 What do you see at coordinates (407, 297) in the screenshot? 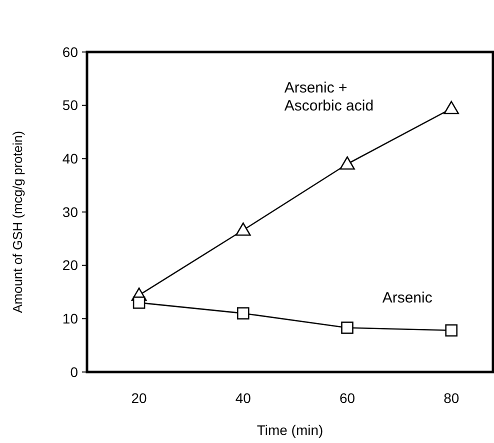
I see `series-label: Arsenic` at bounding box center [407, 297].